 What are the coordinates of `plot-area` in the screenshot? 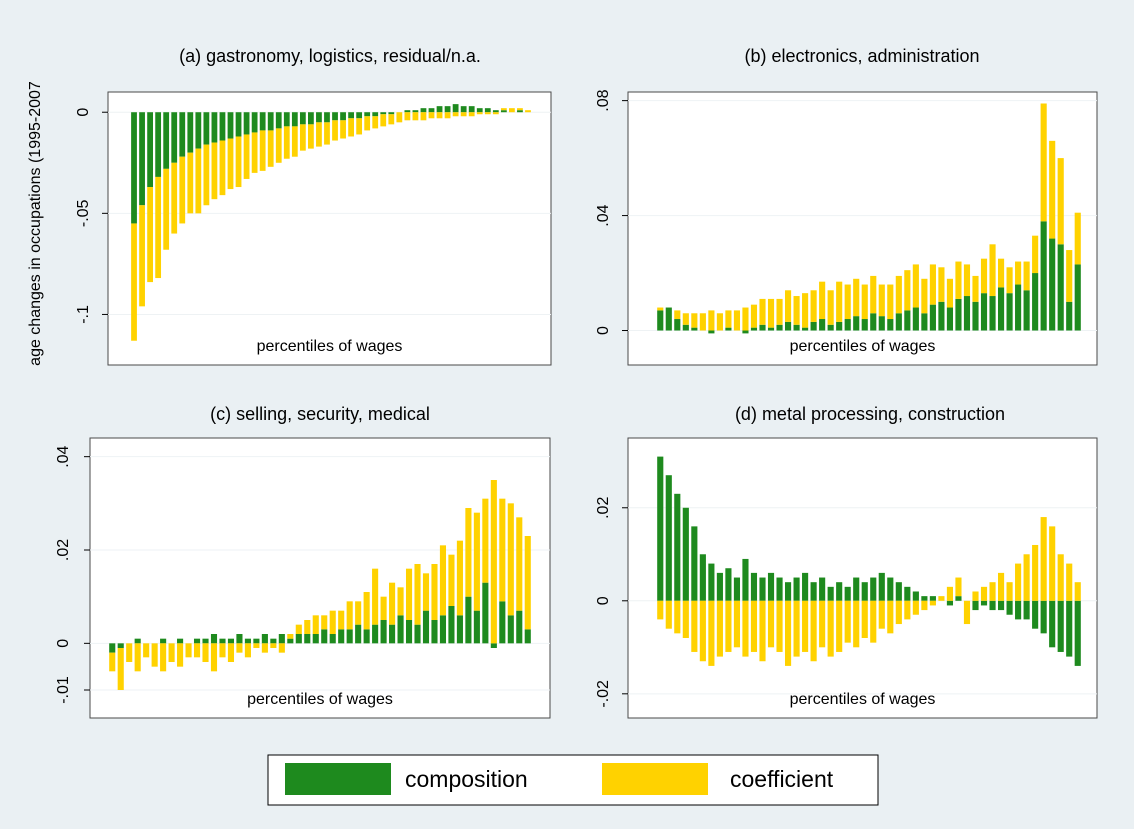 It's located at (320, 578).